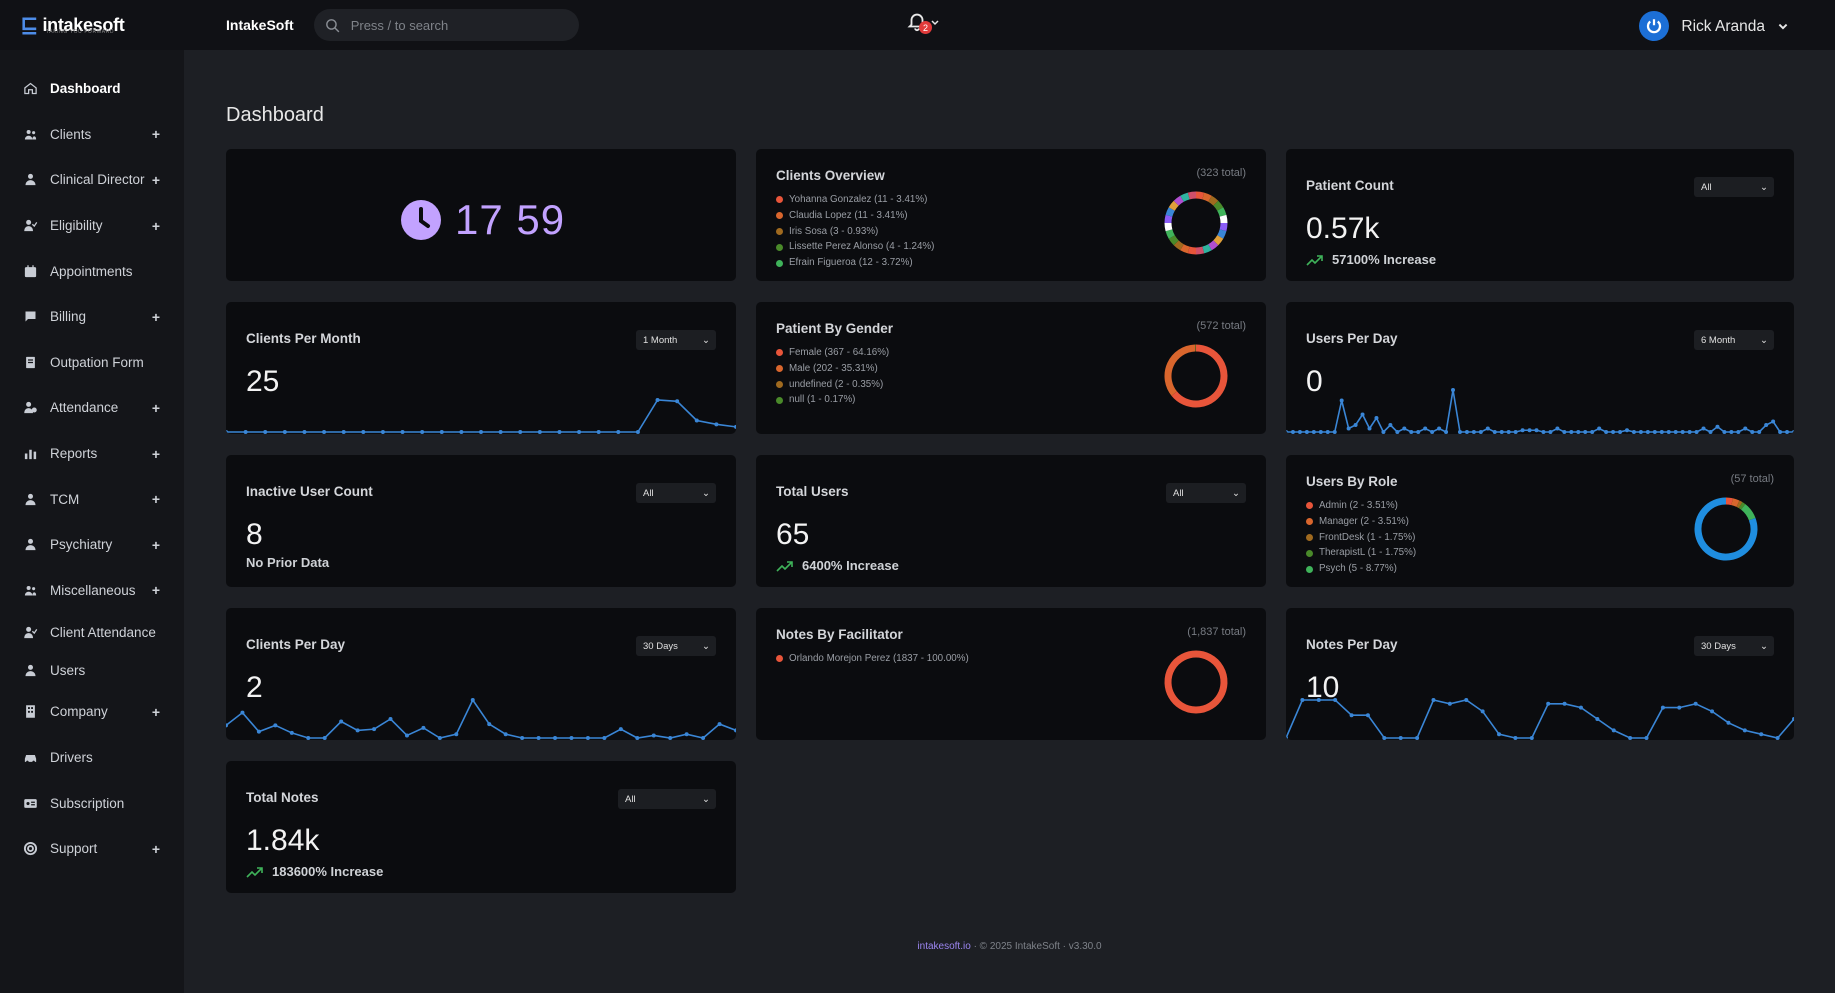  Describe the element at coordinates (92, 632) in the screenshot. I see `sidebar-item-client-attendance: Client Attendance` at that location.